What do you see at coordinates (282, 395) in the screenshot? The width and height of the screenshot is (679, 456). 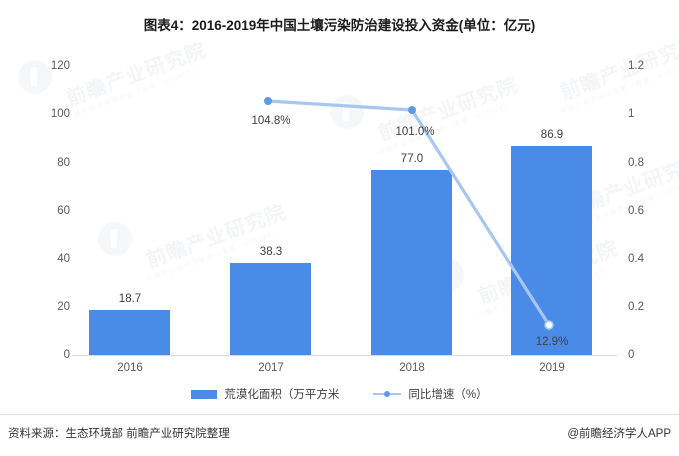 I see `legend-bar-label: 荒漠化面积（万平方米` at bounding box center [282, 395].